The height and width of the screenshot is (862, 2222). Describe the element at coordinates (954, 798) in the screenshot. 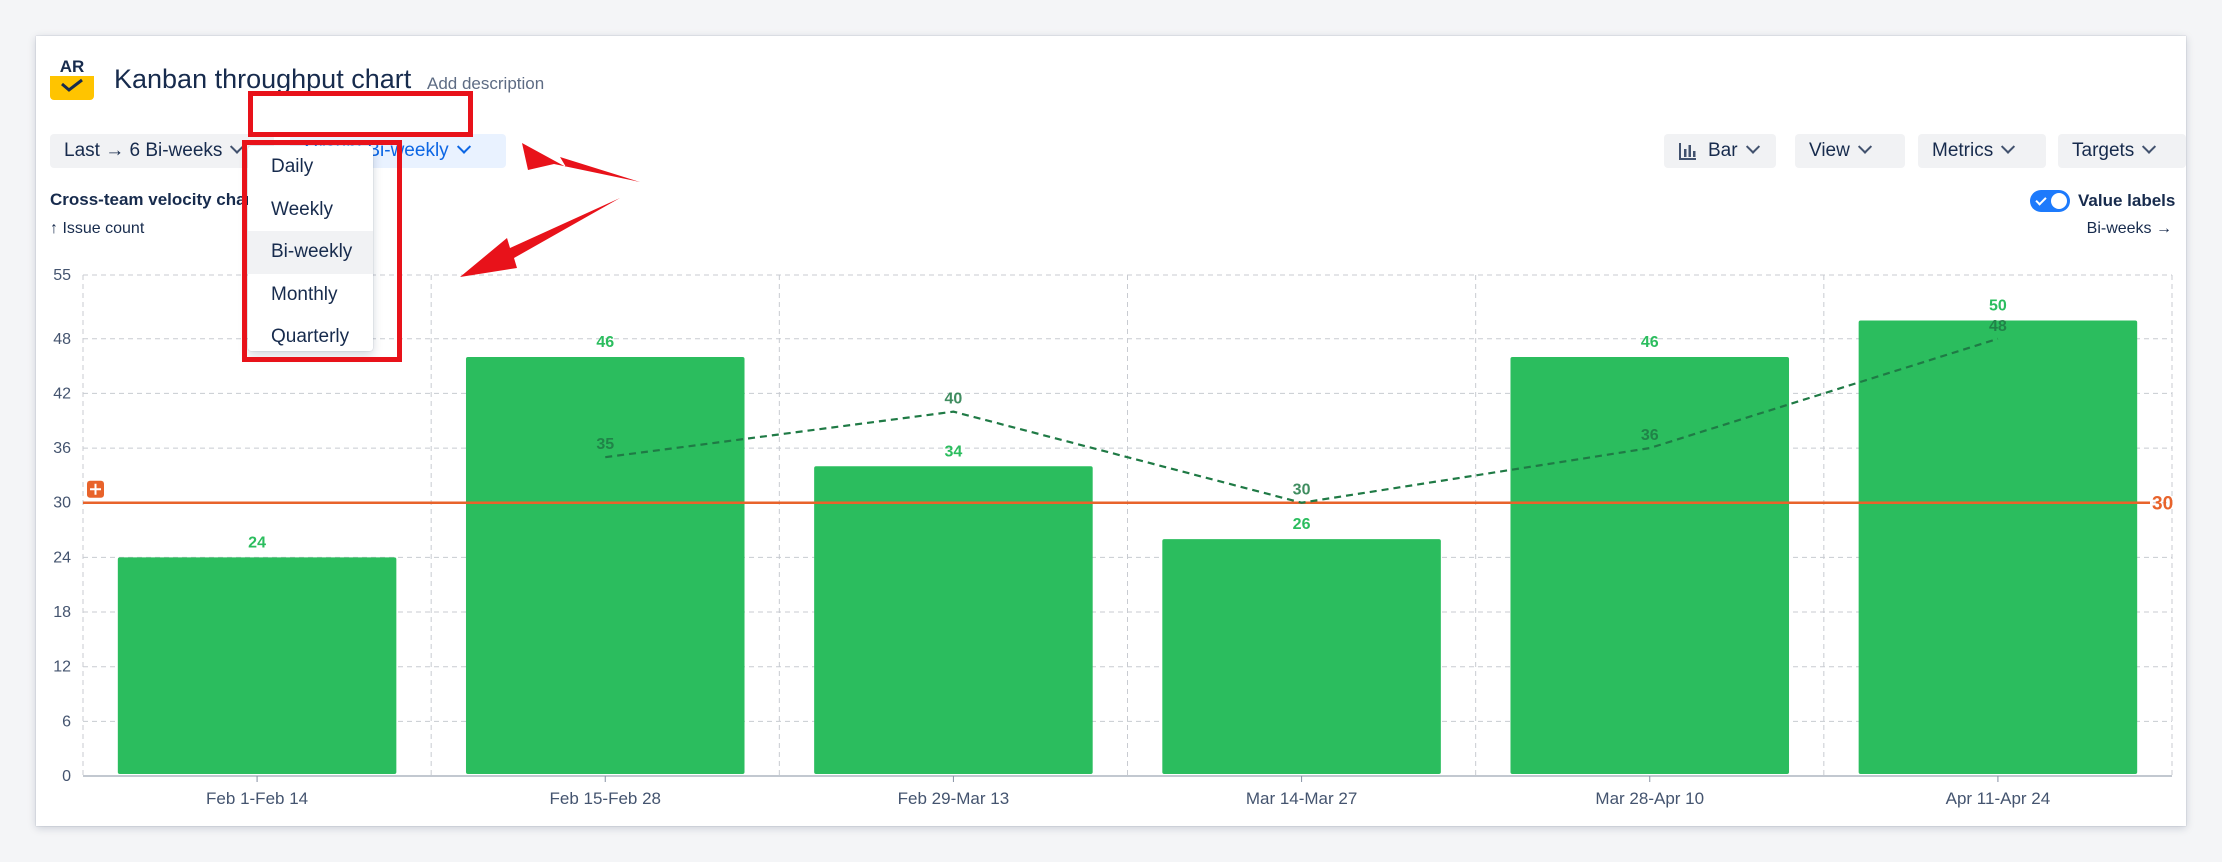

I see `x-tick-label: Feb 29-Mar 13` at that location.